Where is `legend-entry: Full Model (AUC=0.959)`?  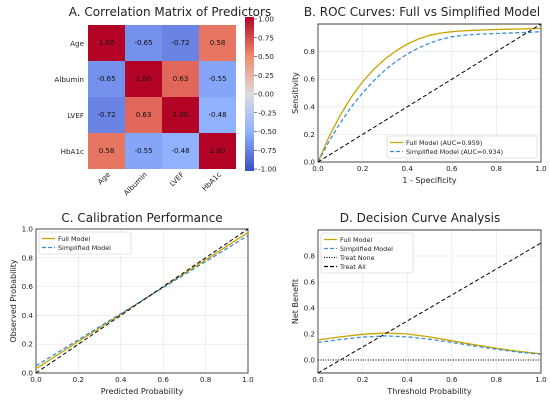 legend-entry: Full Model (AUC=0.959) is located at coordinates (444, 143).